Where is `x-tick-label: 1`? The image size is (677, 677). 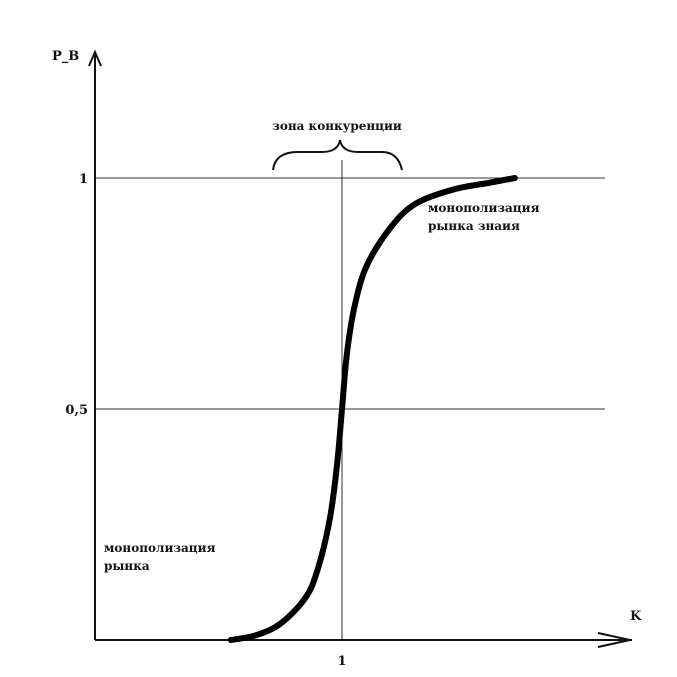 x-tick-label: 1 is located at coordinates (341, 661).